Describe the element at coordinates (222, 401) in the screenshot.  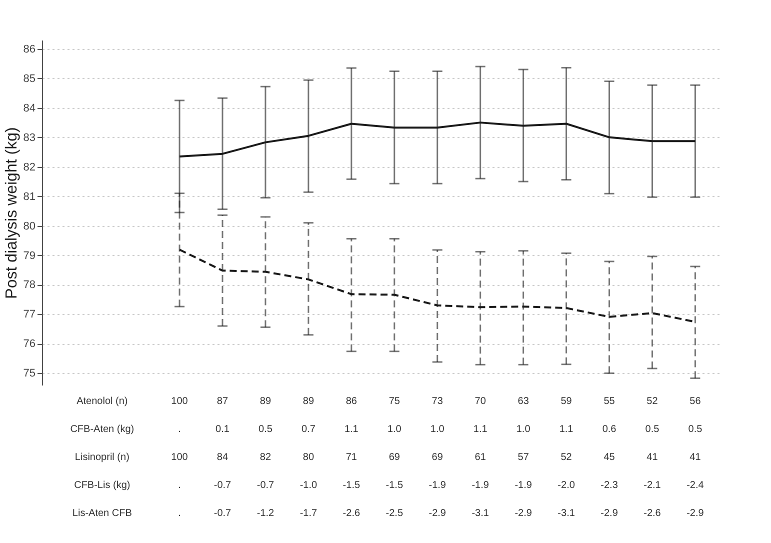
I see `text: 87` at that location.